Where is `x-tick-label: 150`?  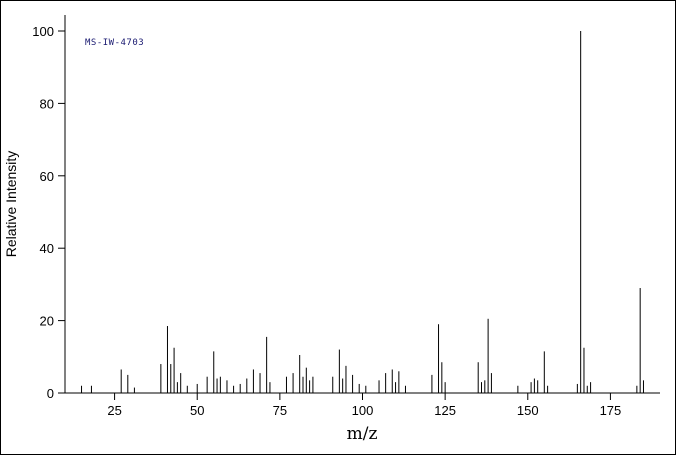 x-tick-label: 150 is located at coordinates (528, 410).